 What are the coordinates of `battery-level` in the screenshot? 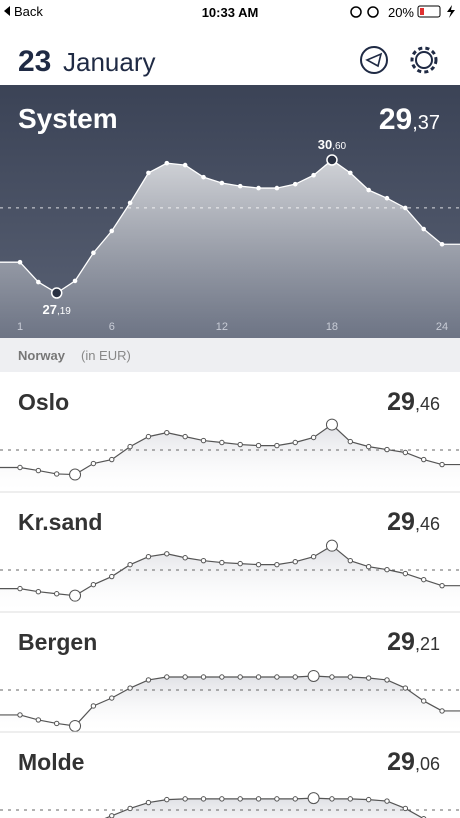 It's located at (422, 11).